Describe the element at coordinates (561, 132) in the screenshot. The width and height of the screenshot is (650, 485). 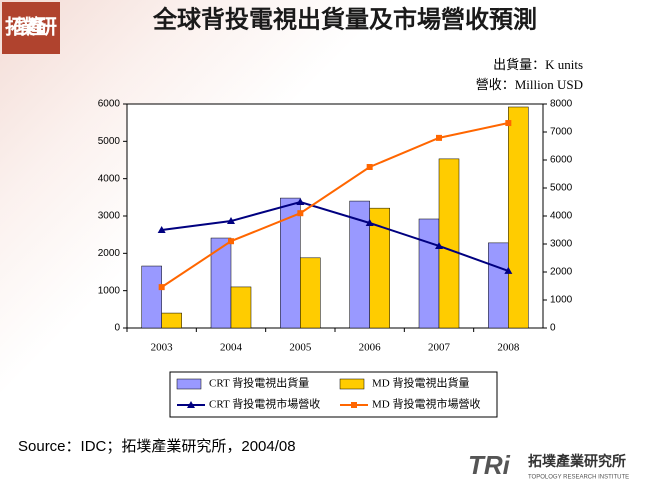
I see `y2-tick-label: 7000` at that location.